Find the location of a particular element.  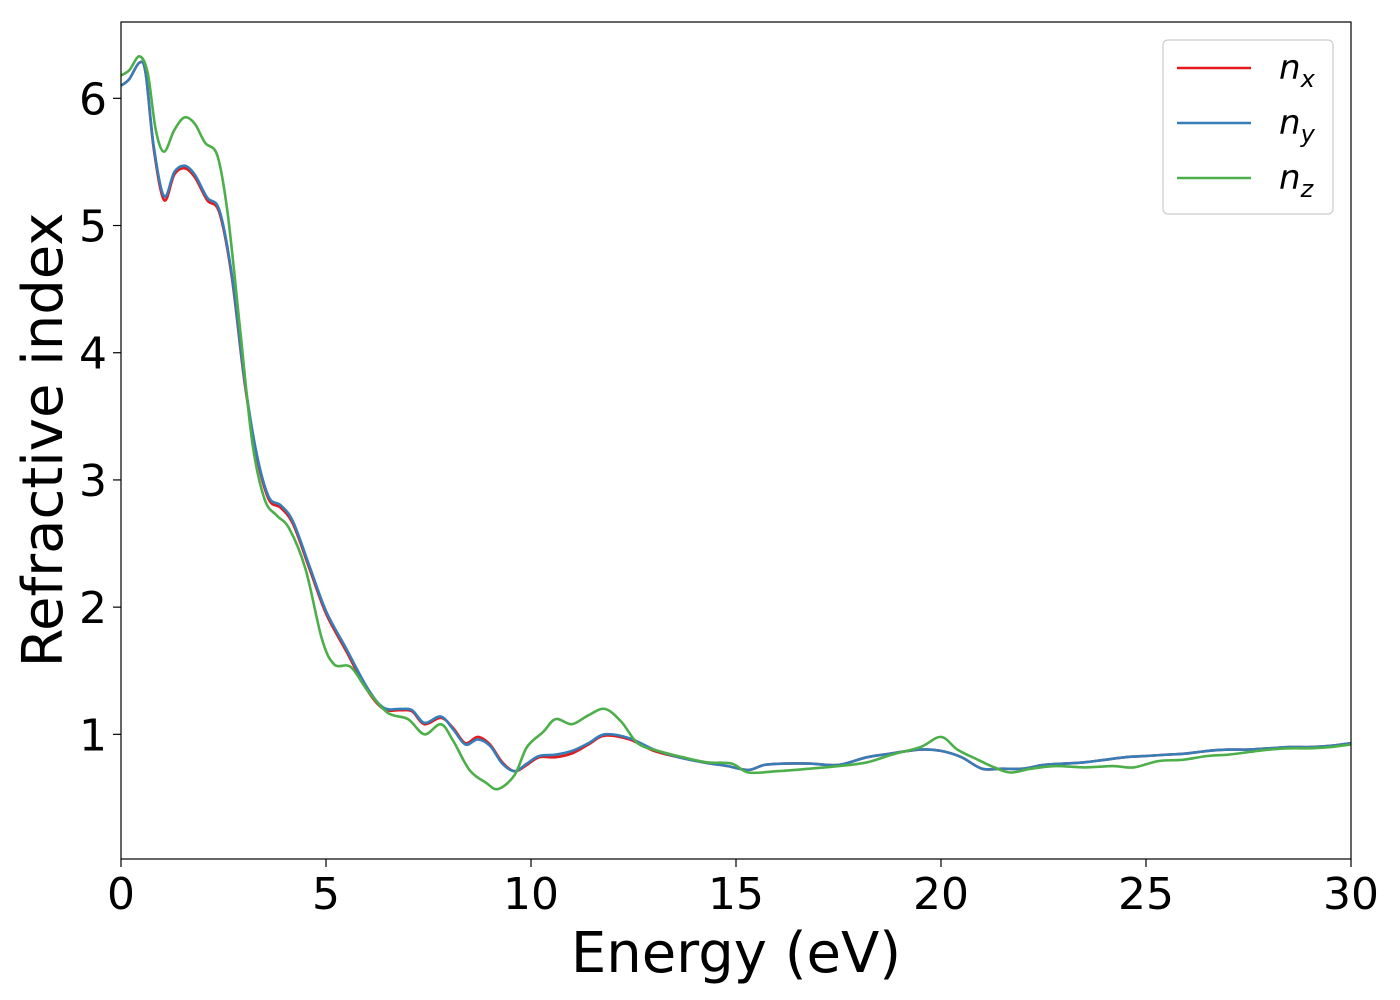

x-tick-label: 10 is located at coordinates (531, 894).